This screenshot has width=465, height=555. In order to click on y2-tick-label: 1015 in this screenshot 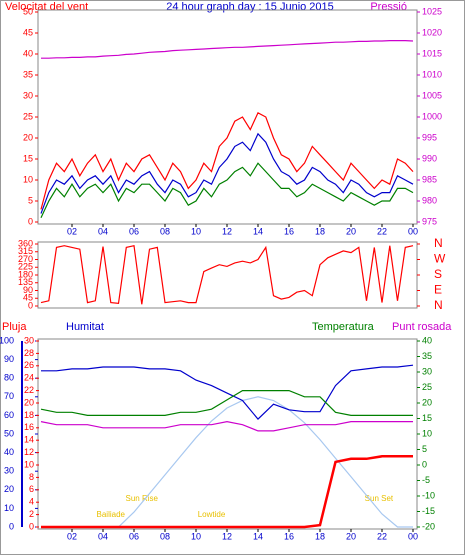, I will do `click(432, 53)`.